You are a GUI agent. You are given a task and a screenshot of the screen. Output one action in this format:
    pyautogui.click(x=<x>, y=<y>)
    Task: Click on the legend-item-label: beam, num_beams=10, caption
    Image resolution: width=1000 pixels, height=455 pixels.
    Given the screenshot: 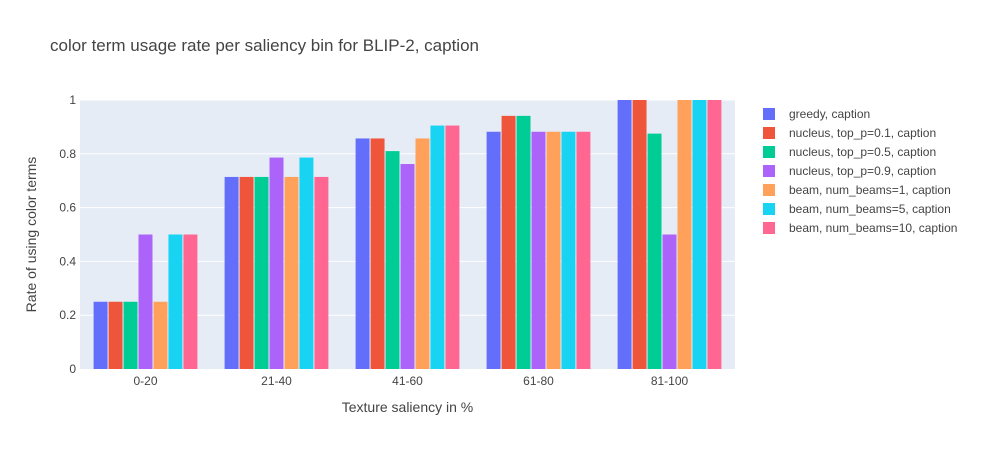 What is the action you would take?
    pyautogui.click(x=873, y=228)
    